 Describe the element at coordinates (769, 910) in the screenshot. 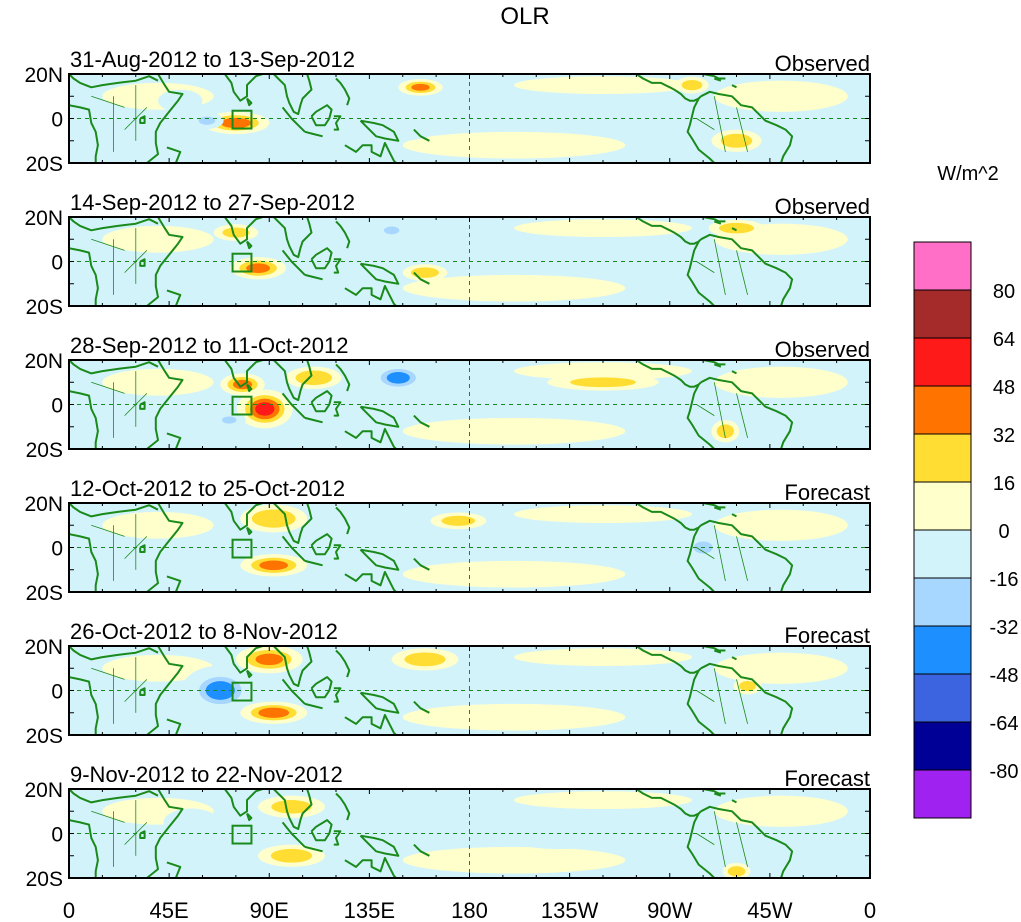

I see `x-tick-label: 45W` at that location.